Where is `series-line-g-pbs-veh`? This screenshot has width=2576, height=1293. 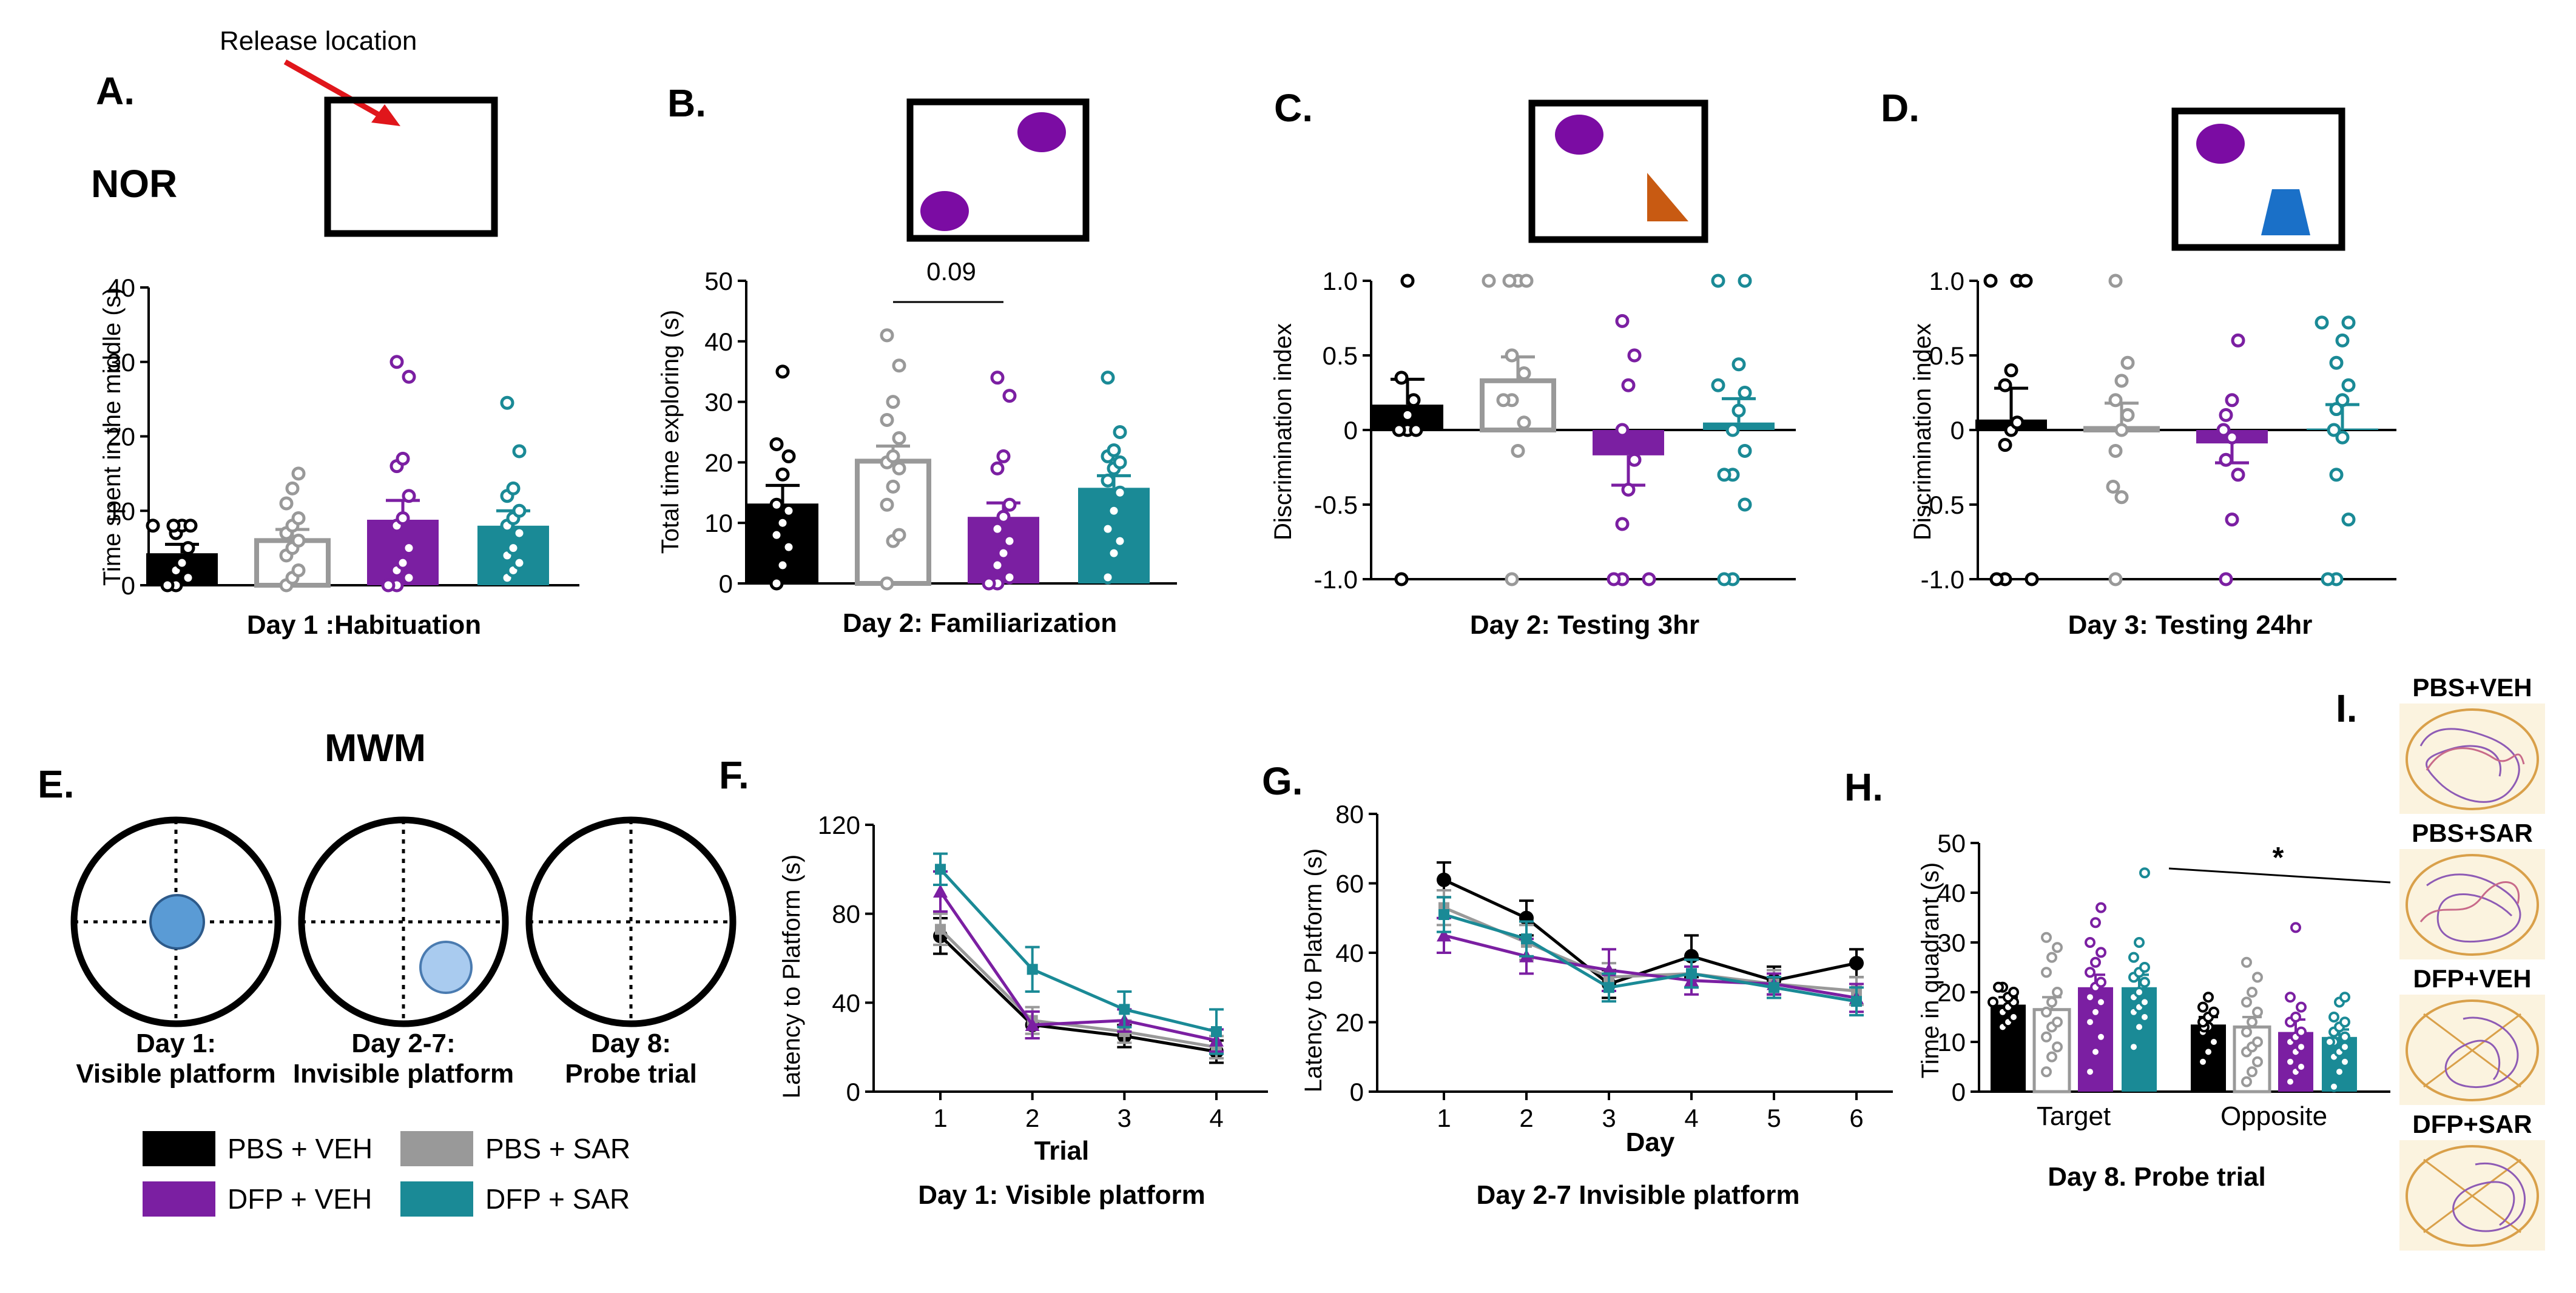
series-line-g-pbs-veh is located at coordinates (1650, 932).